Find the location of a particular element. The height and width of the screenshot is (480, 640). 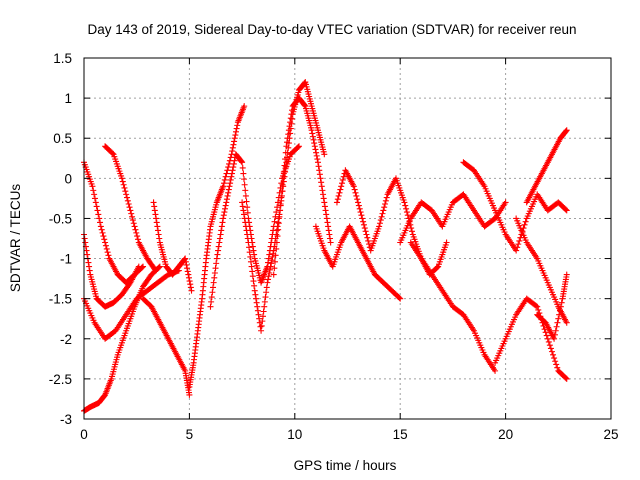

y-tick-label: 1 is located at coordinates (68, 98).